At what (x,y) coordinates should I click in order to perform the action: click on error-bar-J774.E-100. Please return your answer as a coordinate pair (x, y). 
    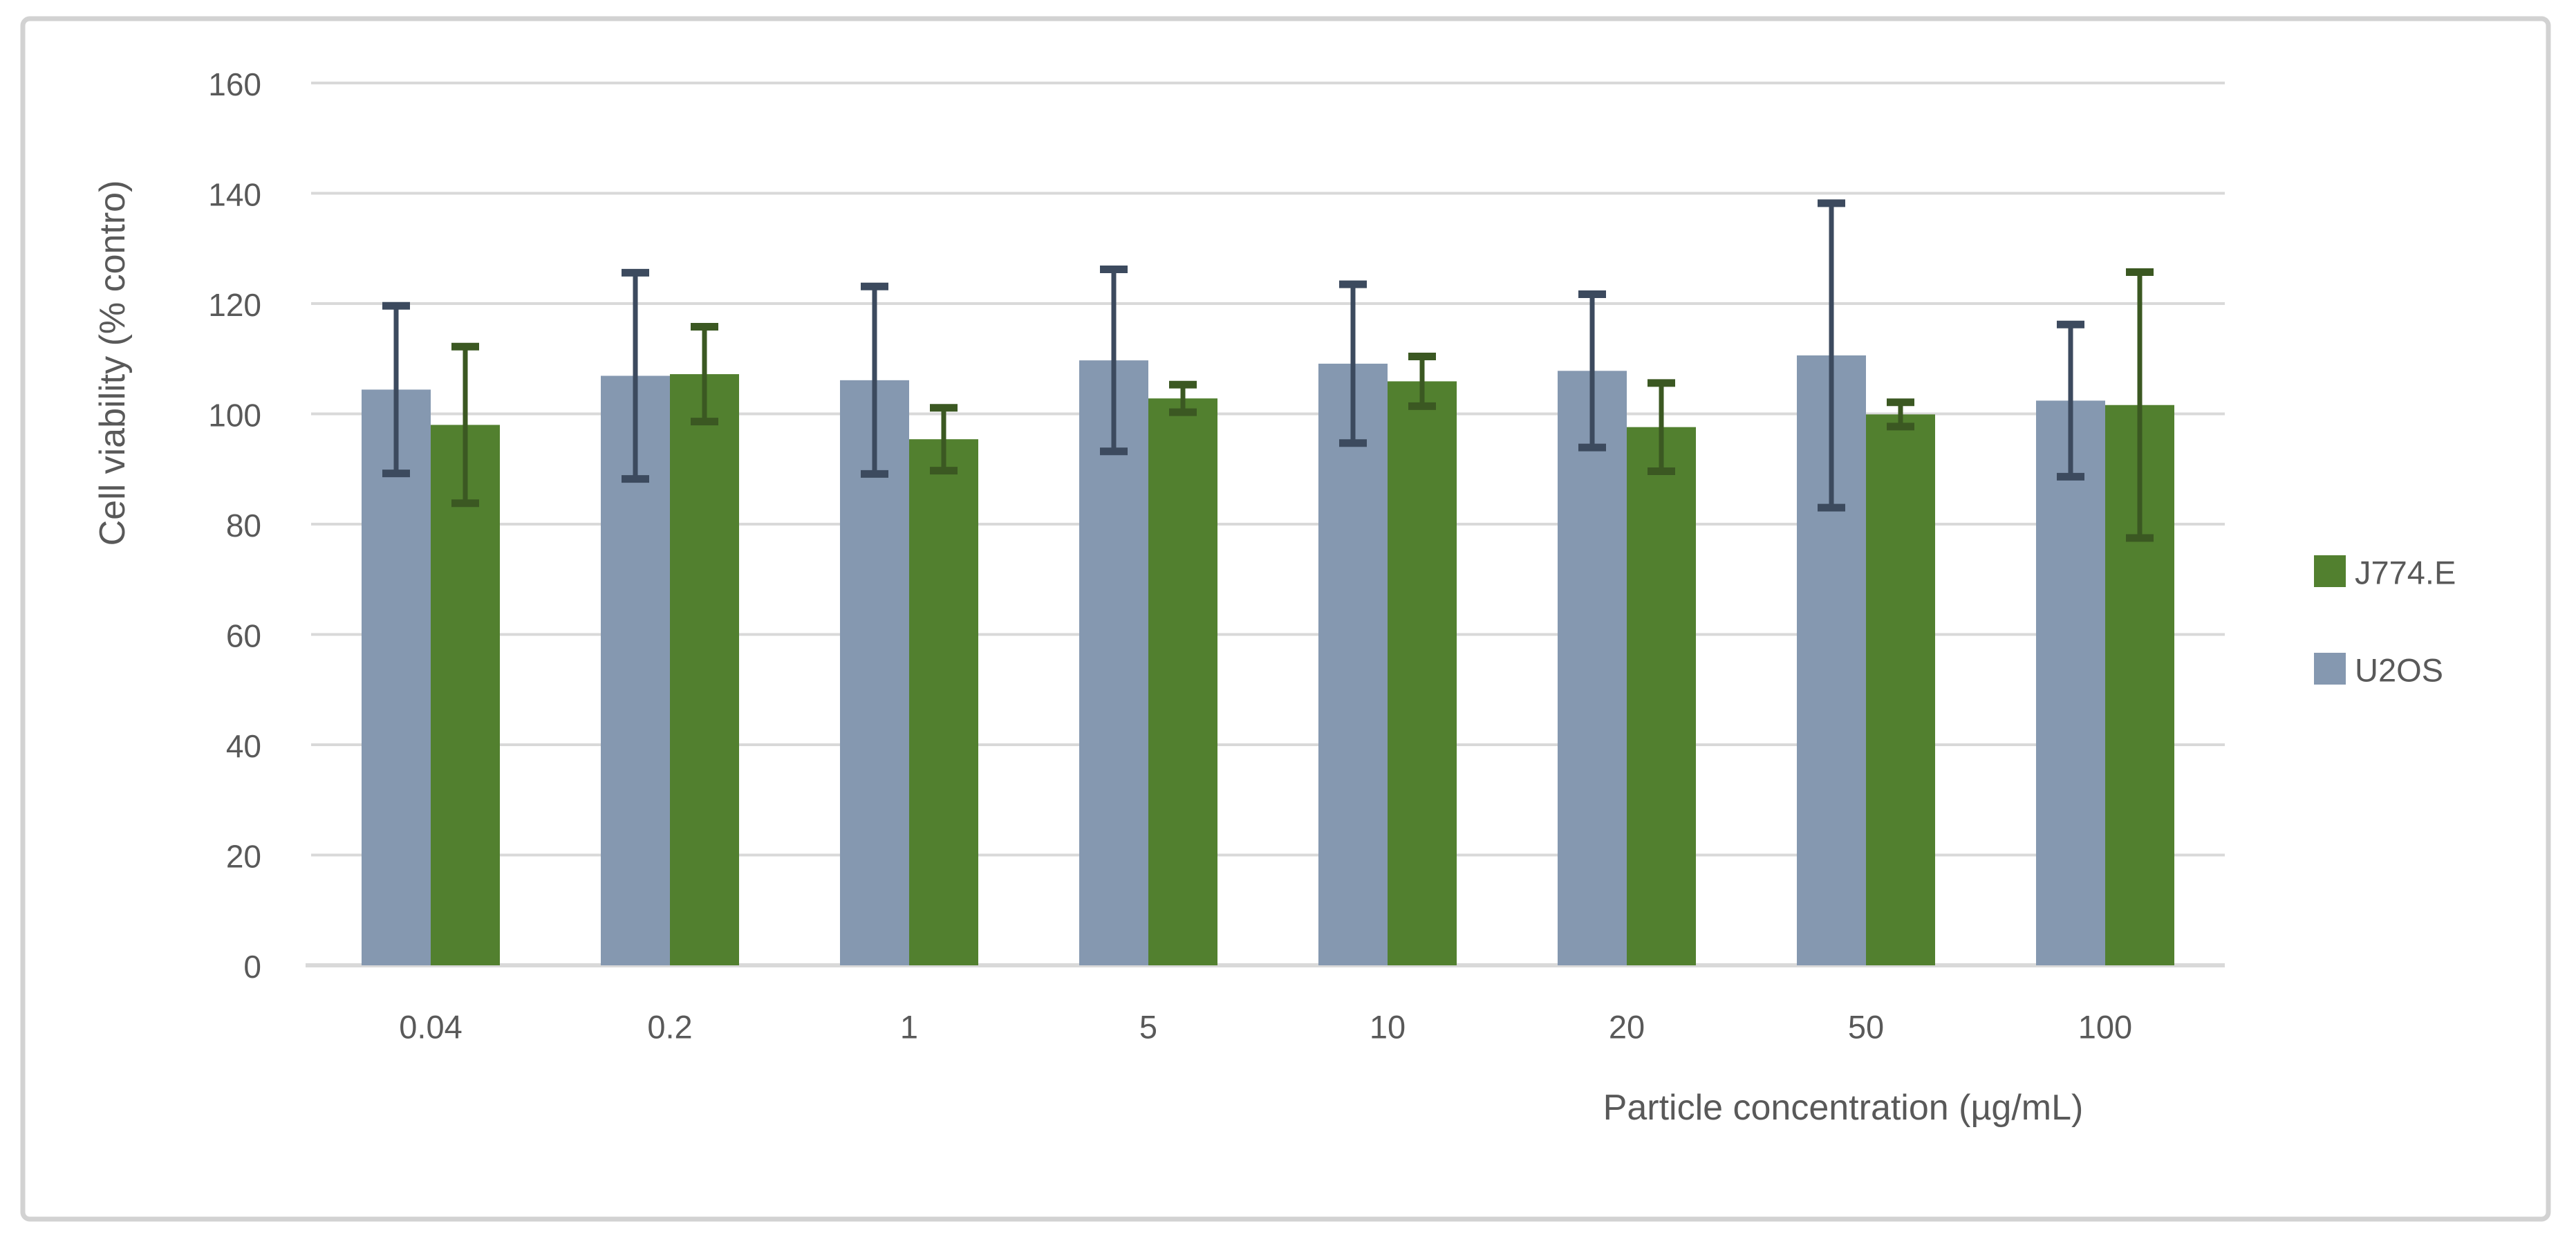
    Looking at the image, I should click on (2140, 405).